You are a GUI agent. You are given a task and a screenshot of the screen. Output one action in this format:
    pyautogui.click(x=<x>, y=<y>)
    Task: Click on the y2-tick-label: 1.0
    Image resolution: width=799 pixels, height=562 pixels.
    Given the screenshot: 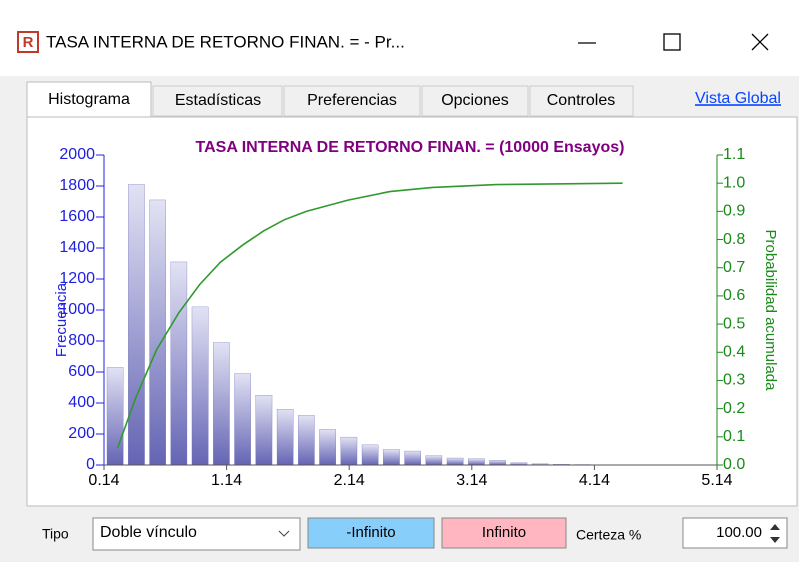 What is the action you would take?
    pyautogui.click(x=734, y=182)
    